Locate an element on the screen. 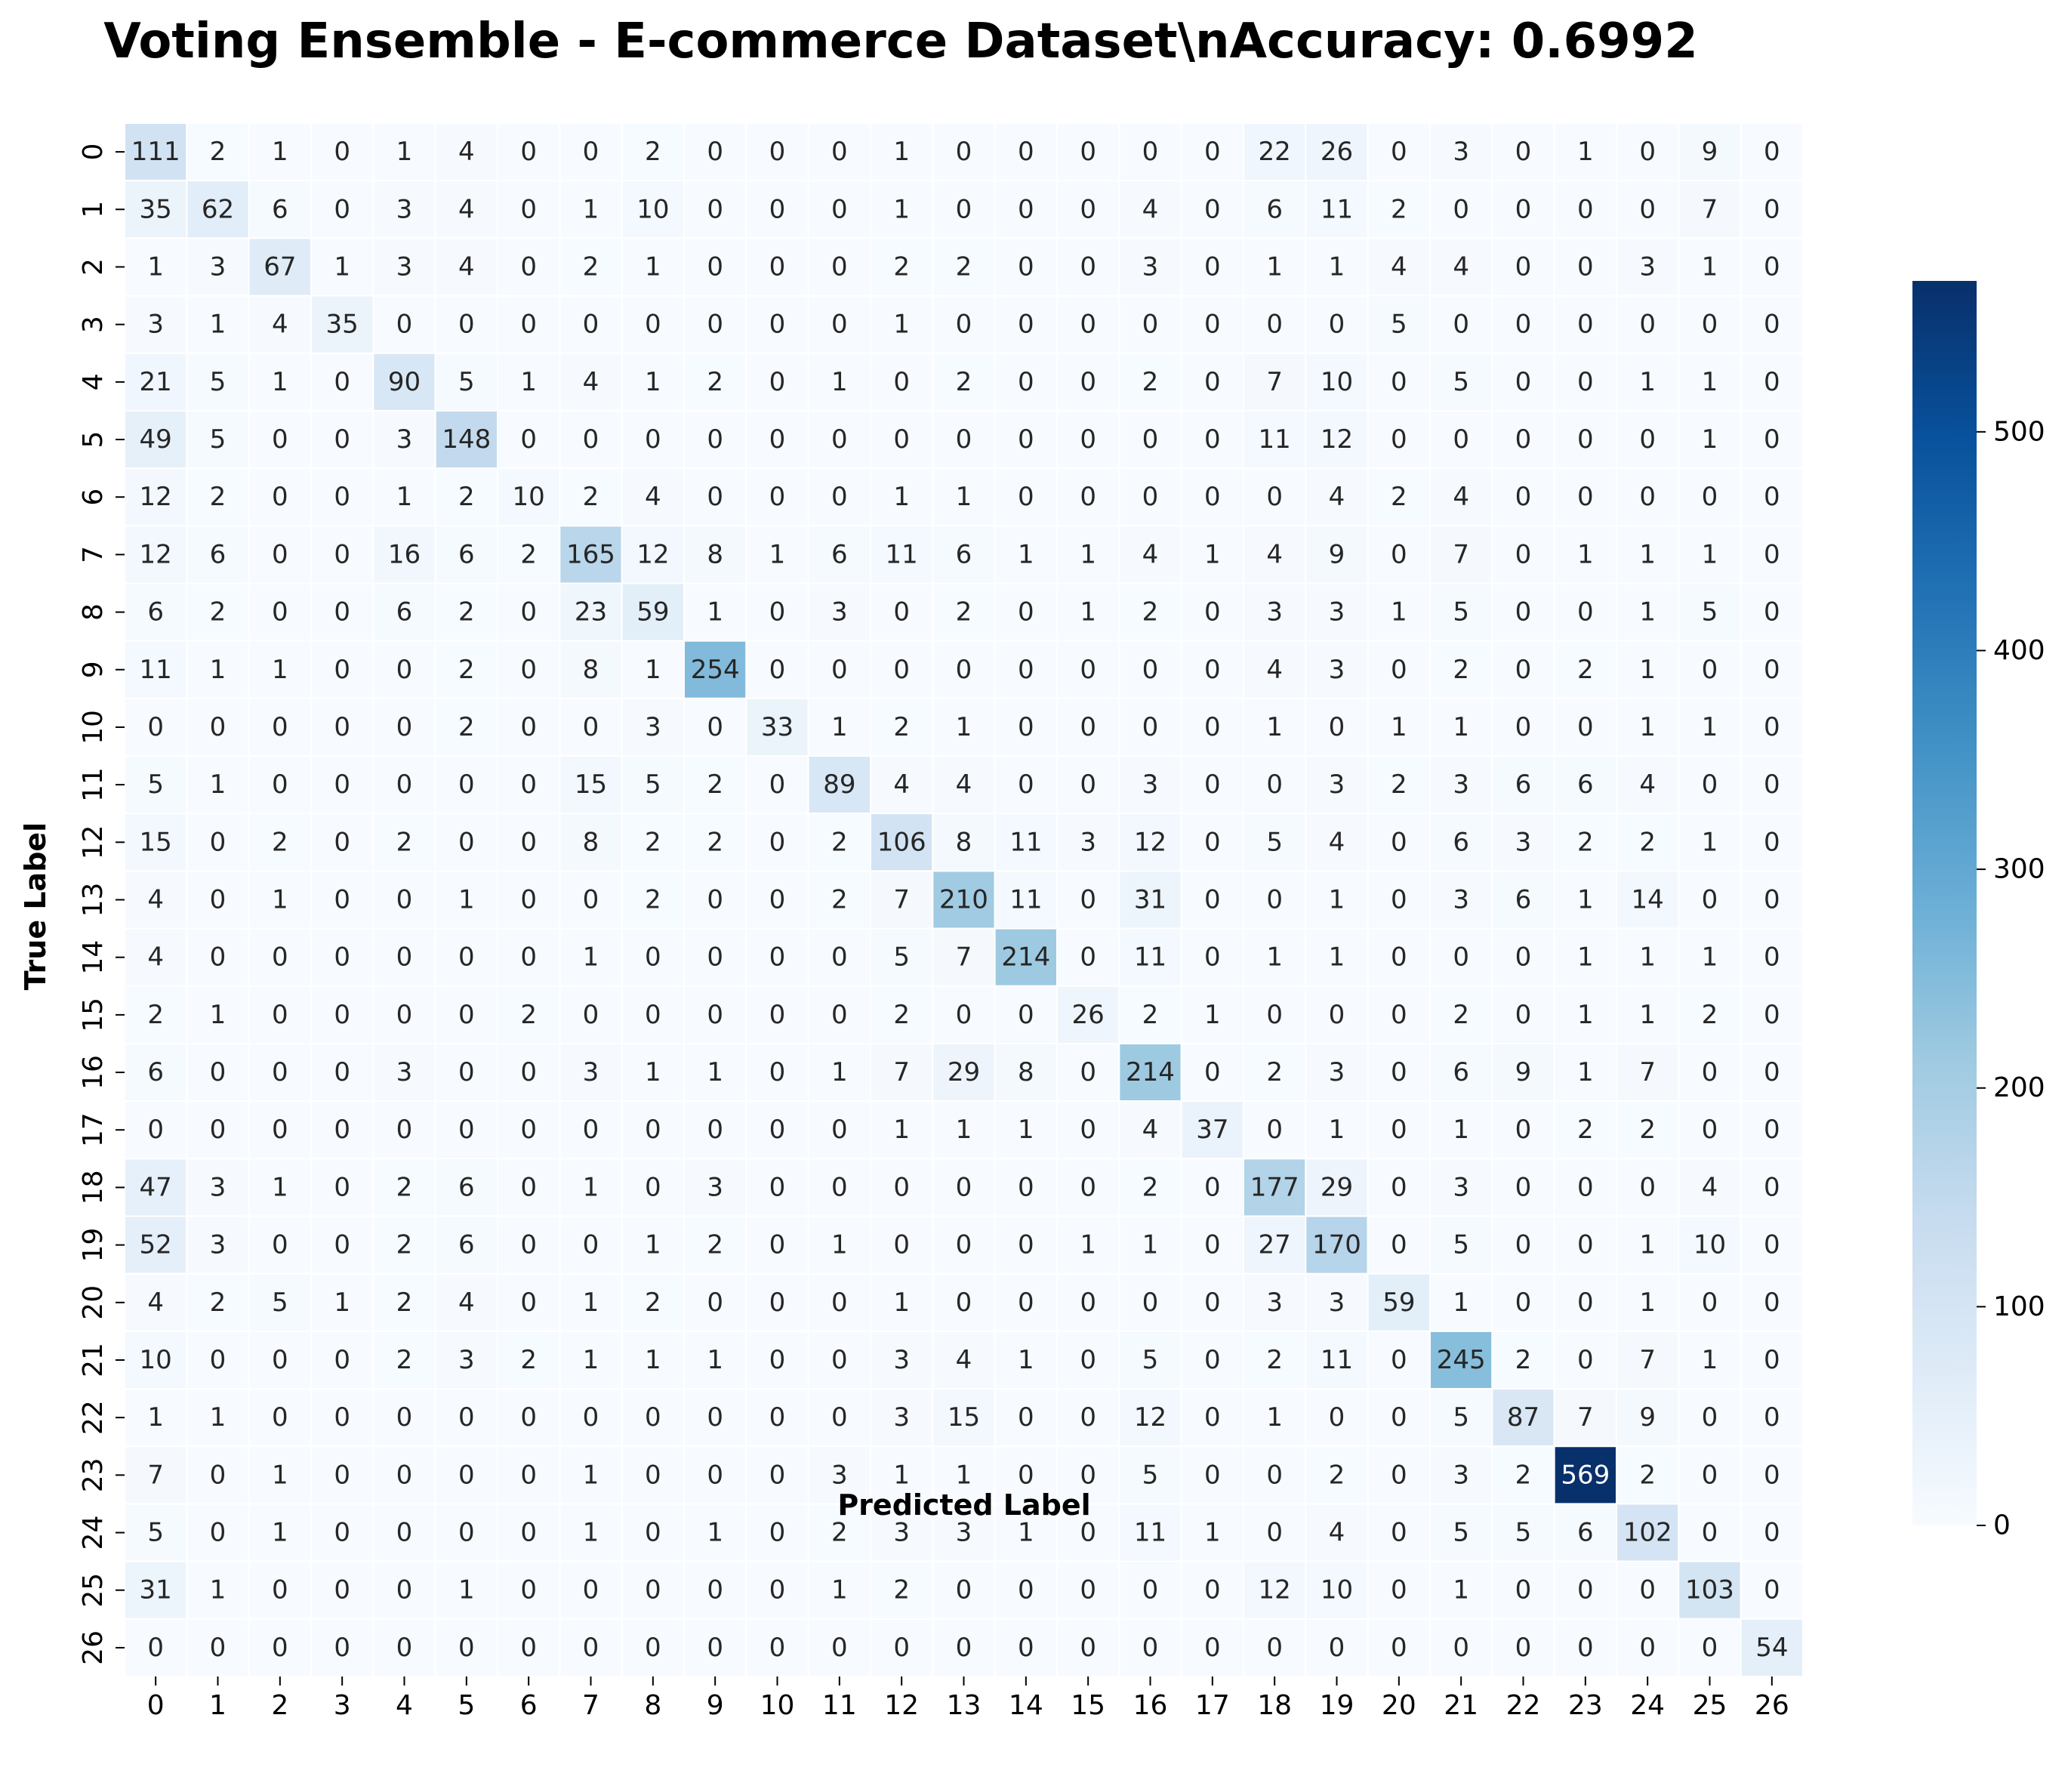  cell-value-r7-c15: 1 is located at coordinates (1088, 554).